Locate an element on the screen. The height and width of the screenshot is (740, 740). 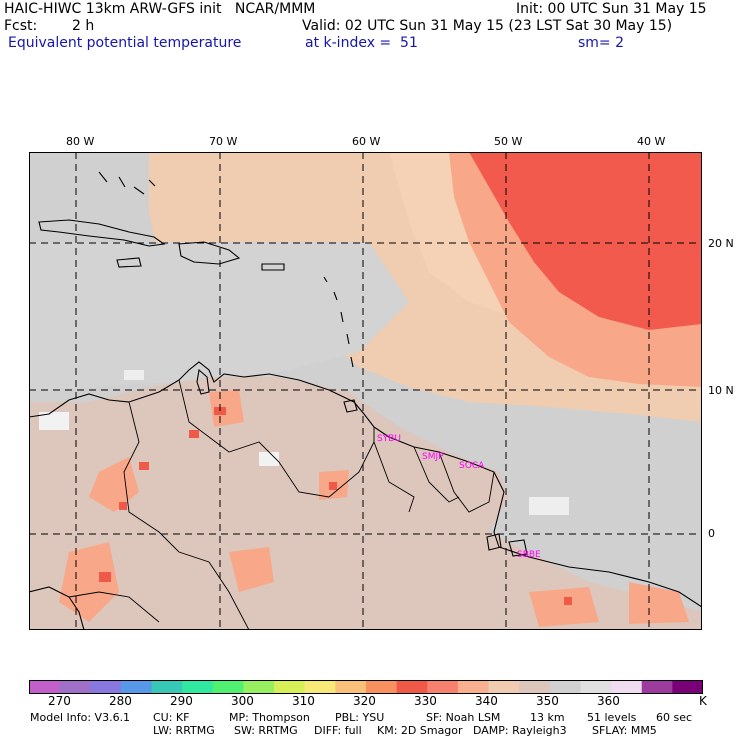
antilles-coast is located at coordinates (338, 322).